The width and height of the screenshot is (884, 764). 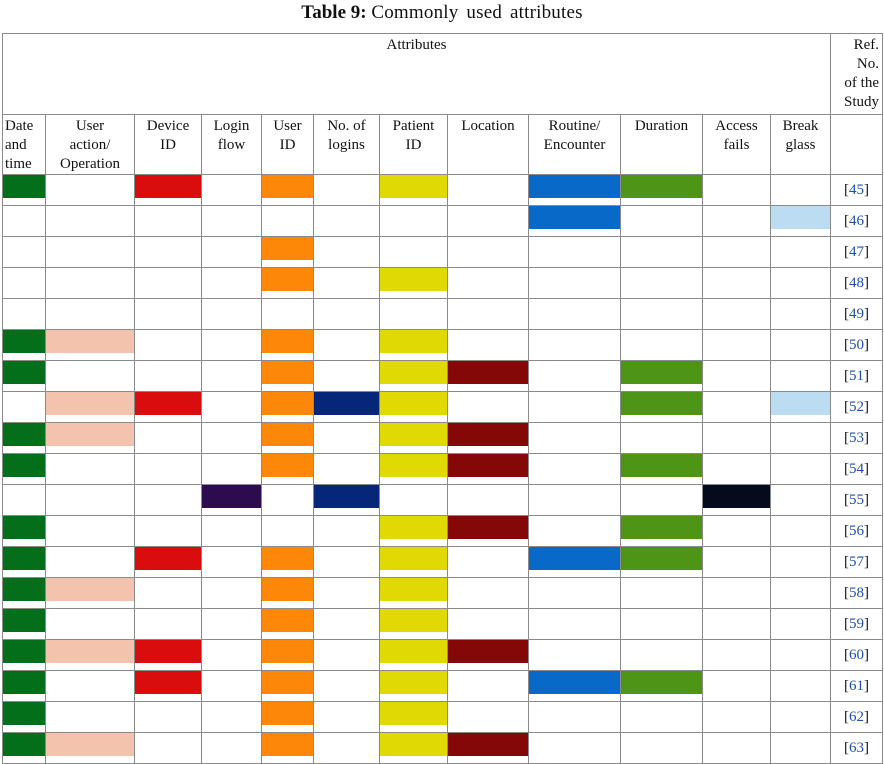 I want to click on ref-link: 54, so click(x=856, y=468).